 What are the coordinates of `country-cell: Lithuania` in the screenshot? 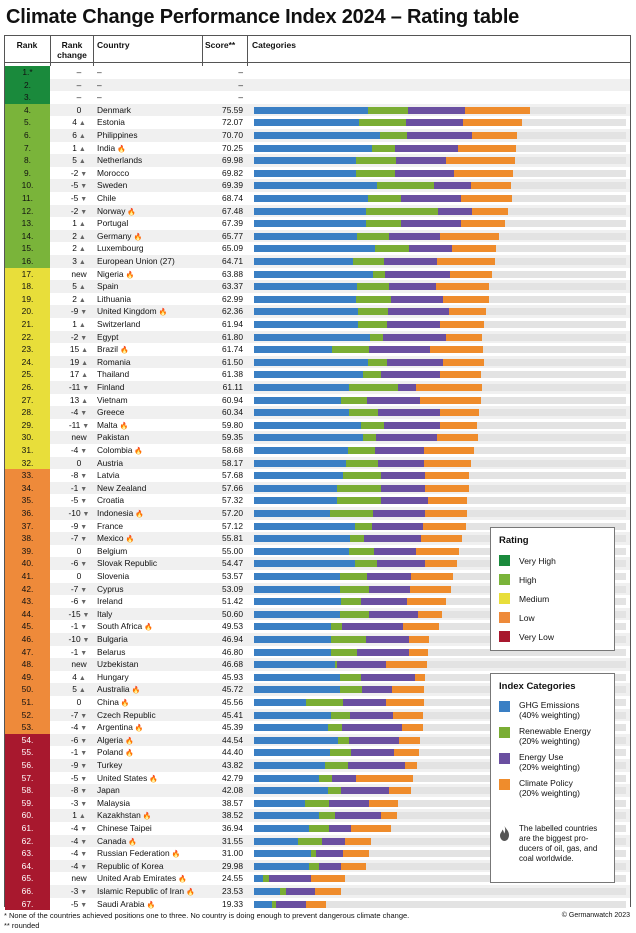 It's located at (152, 299).